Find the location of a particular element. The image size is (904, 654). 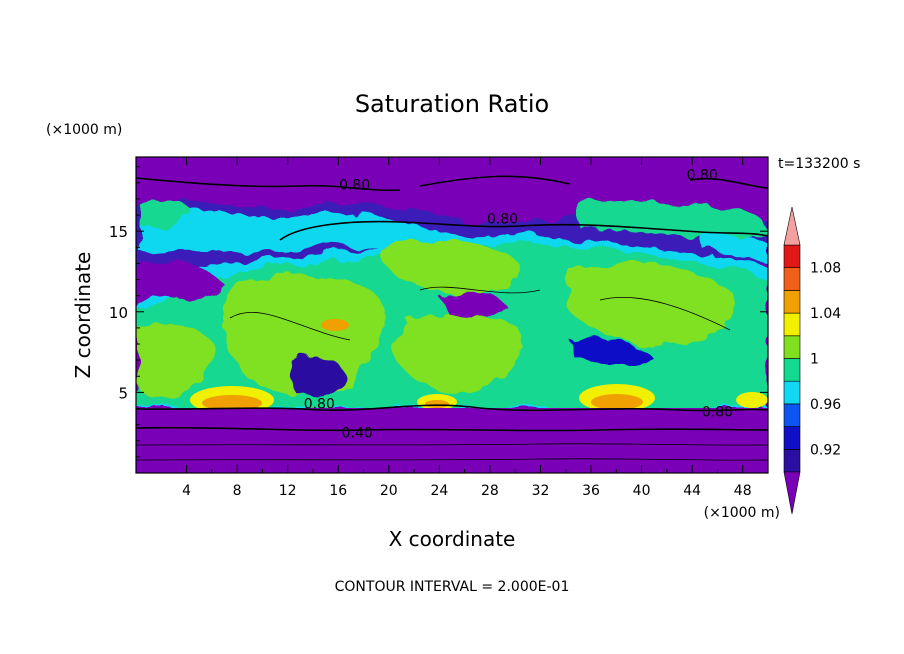

y-tick-label: 5 is located at coordinates (123, 393).